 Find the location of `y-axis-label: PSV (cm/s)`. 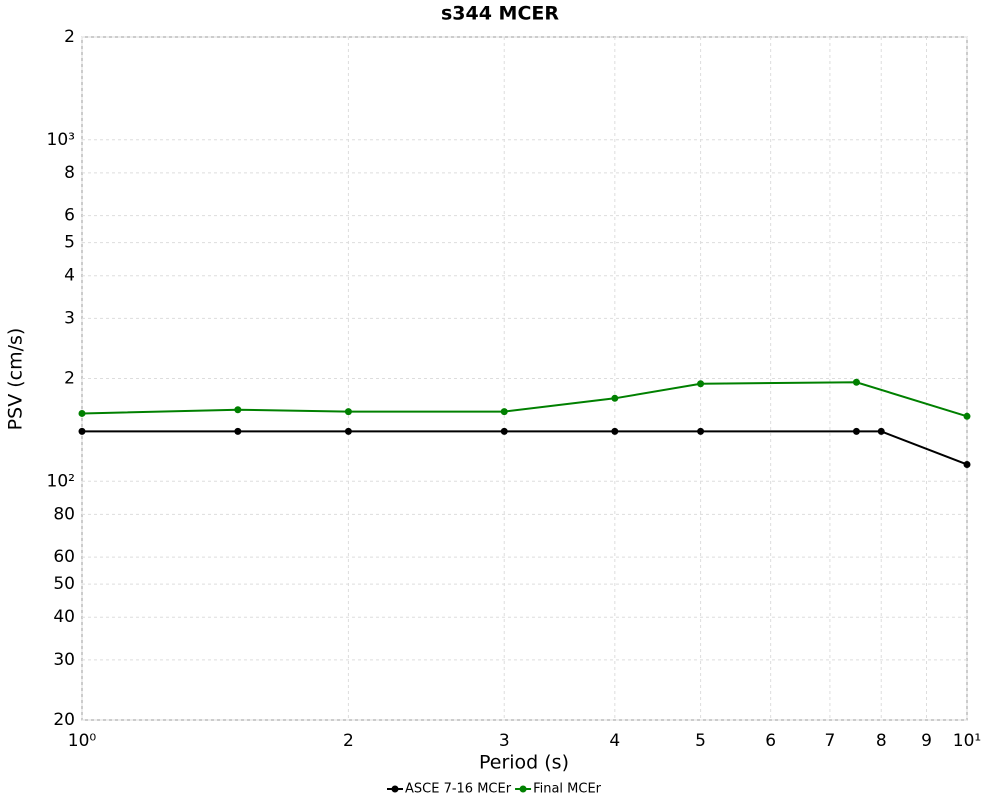

y-axis-label: PSV (cm/s) is located at coordinates (16, 379).